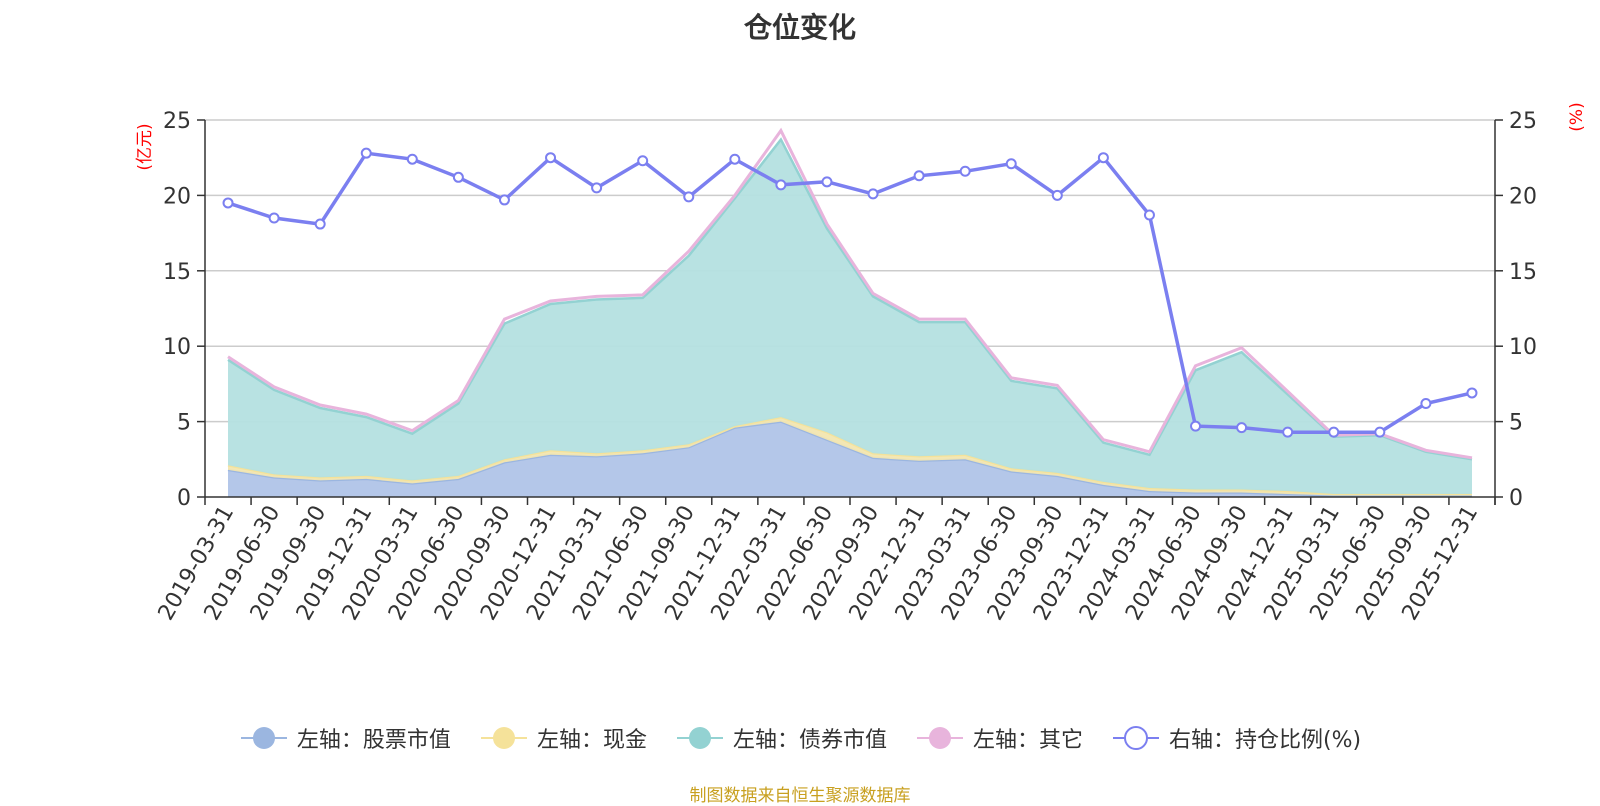 This screenshot has height=806, width=1600. Describe the element at coordinates (145, 146) in the screenshot. I see `left-axis-unit-label: (亿元)` at that location.